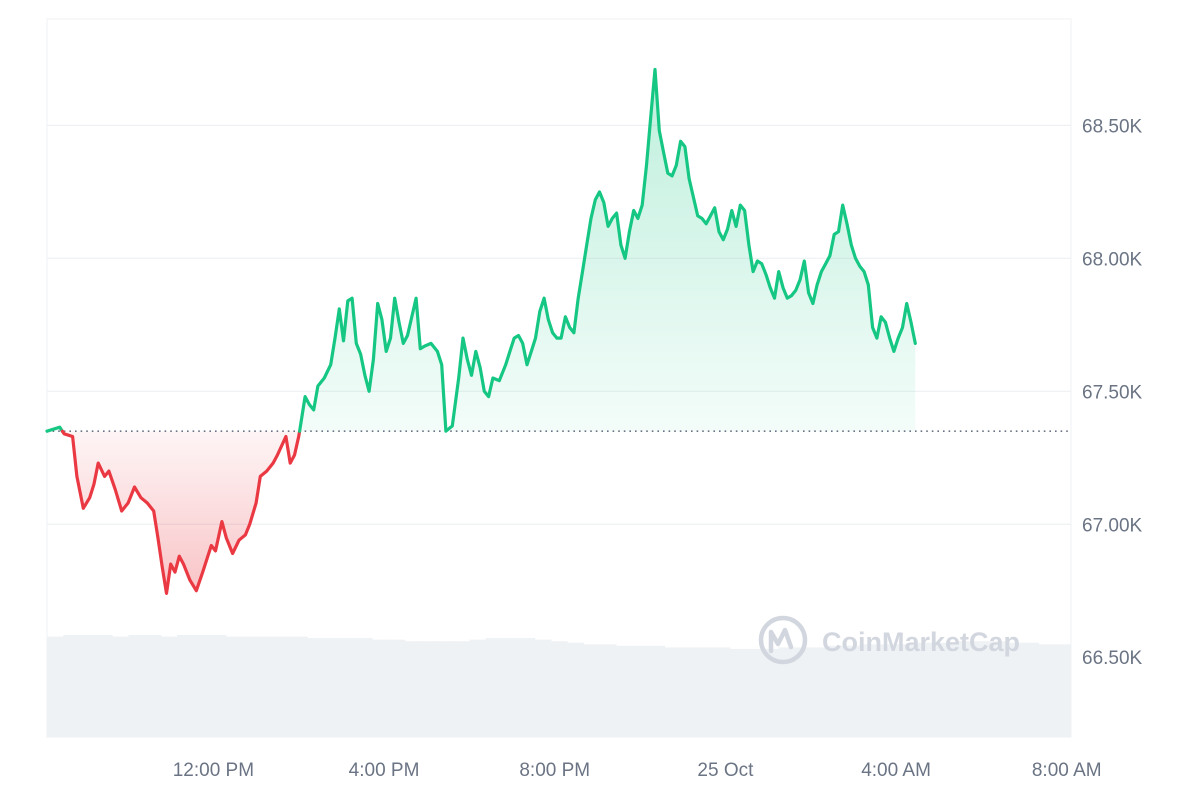 Image resolution: width=1200 pixels, height=800 pixels. What do you see at coordinates (1112, 126) in the screenshot?
I see `y-tick-label: 68.50K` at bounding box center [1112, 126].